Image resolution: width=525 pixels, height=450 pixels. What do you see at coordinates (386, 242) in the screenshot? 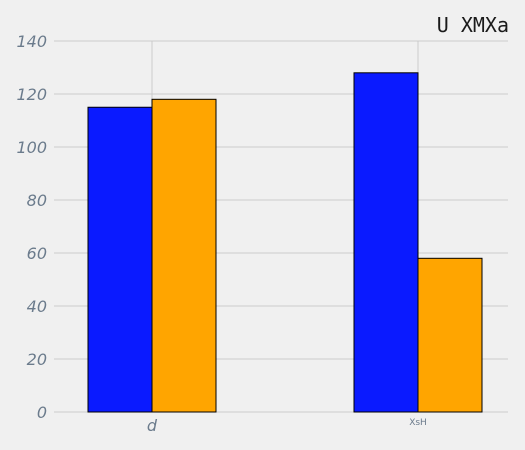
I see `bar-series-1-XsH` at bounding box center [386, 242].